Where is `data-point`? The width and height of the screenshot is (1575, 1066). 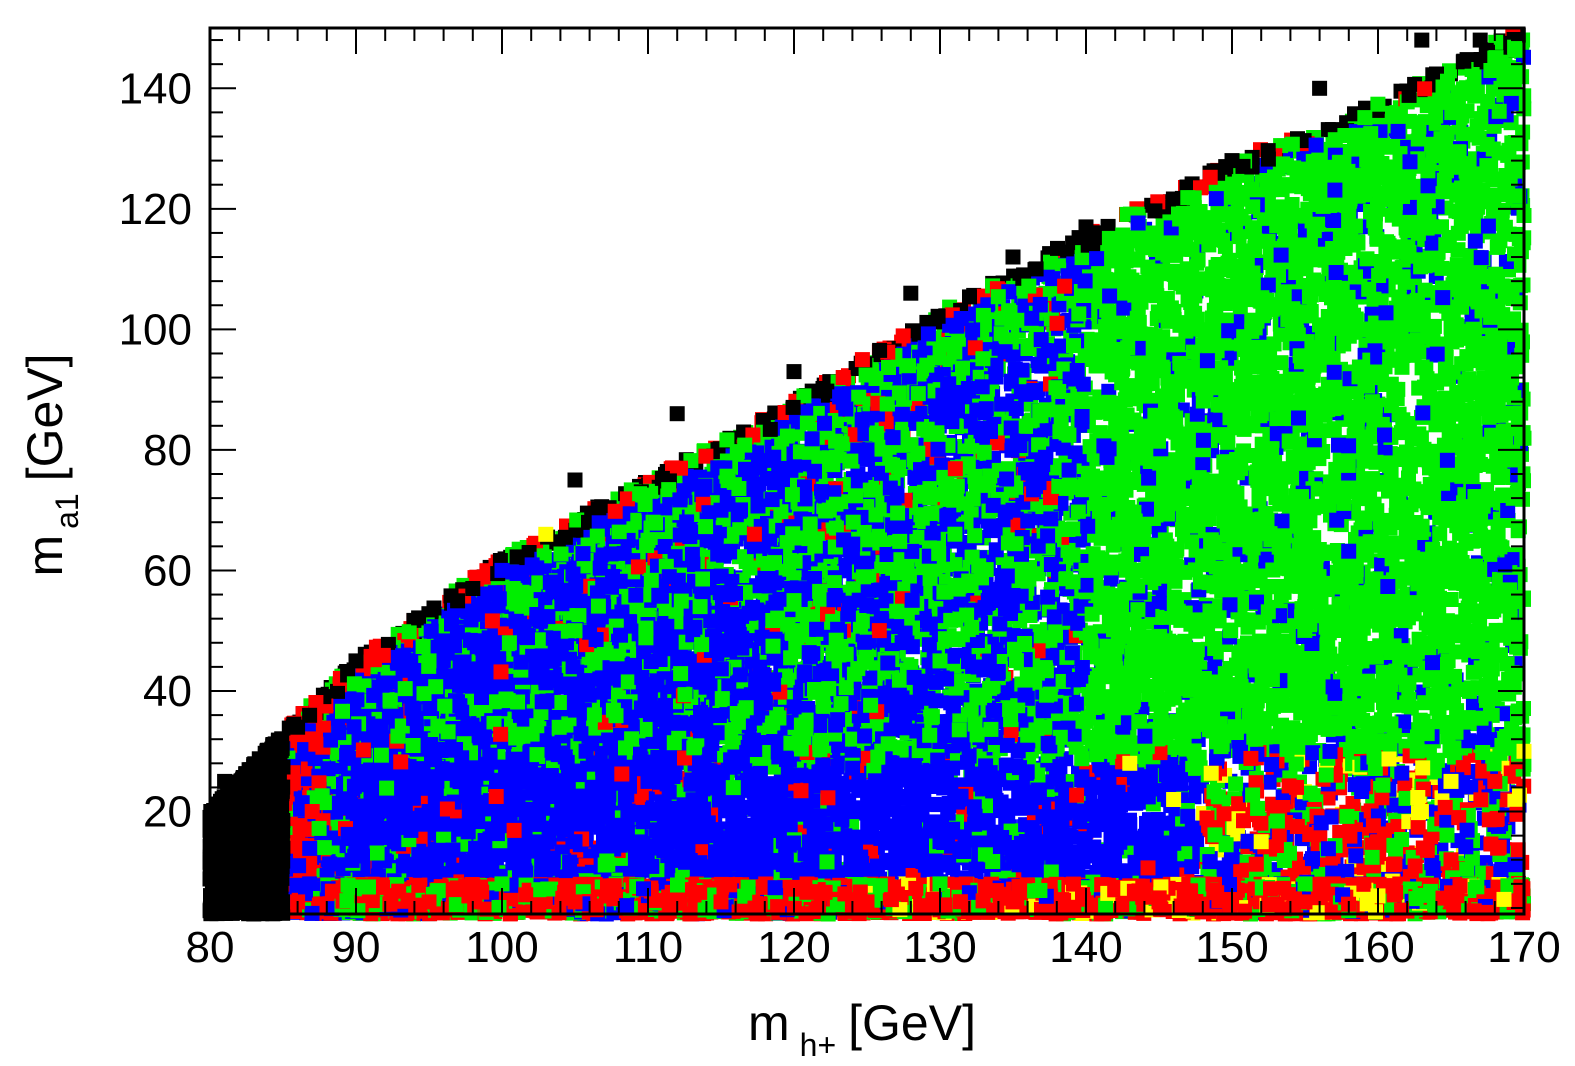 data-point is located at coordinates (1451, 599).